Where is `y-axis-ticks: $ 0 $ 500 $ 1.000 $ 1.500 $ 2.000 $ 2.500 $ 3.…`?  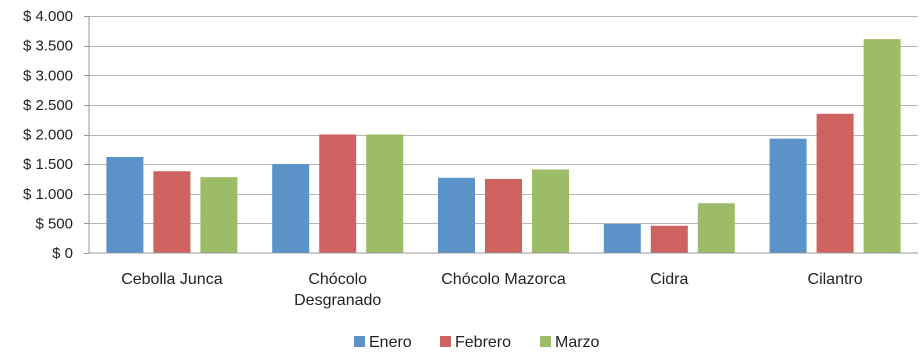
y-axis-ticks: $ 0 $ 500 $ 1.000 $ 1.500 $ 2.000 $ 2.500 $ 3.… is located at coordinates (56, 135).